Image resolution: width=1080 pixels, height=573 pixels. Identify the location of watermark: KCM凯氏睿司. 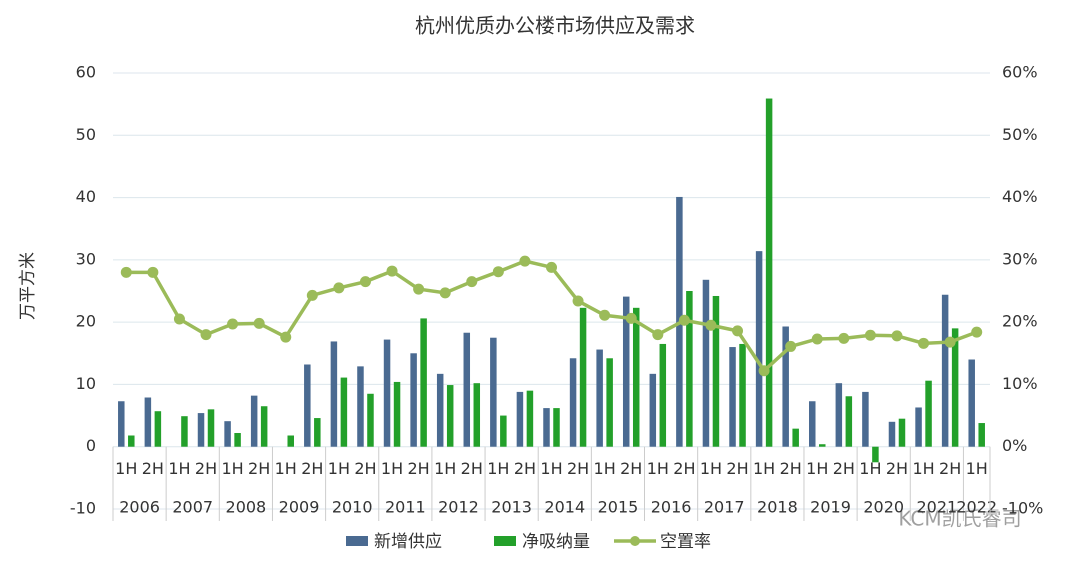
(959, 519).